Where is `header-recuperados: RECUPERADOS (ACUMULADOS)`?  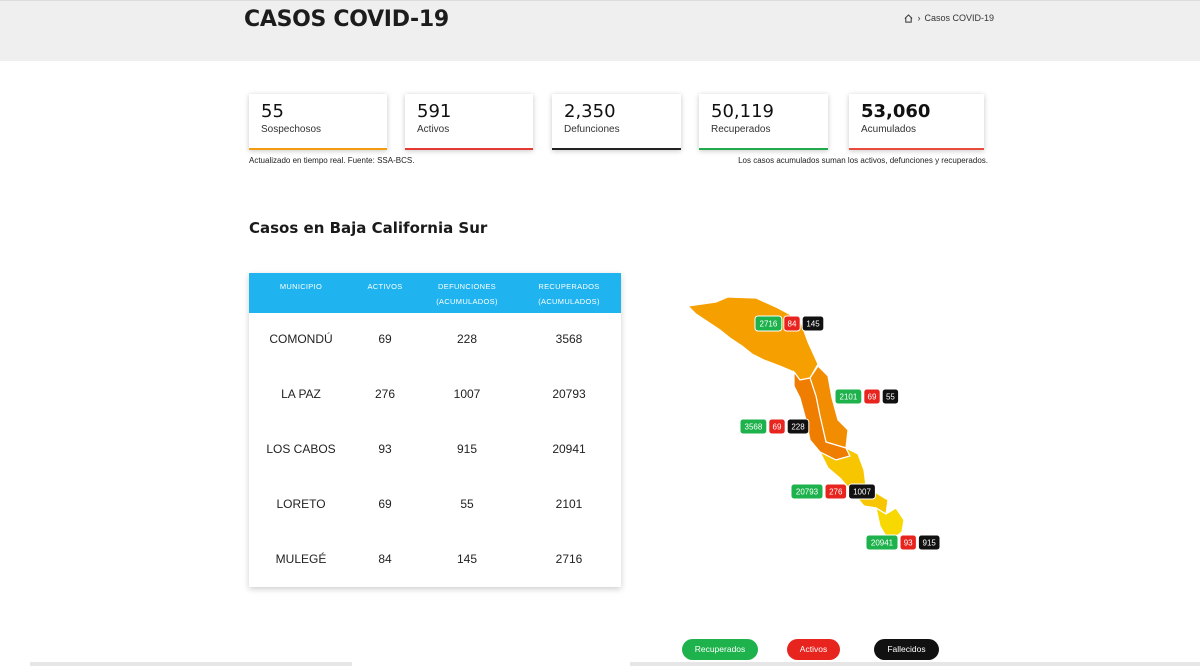
header-recuperados: RECUPERADOS (ACUMULADOS) is located at coordinates (569, 294).